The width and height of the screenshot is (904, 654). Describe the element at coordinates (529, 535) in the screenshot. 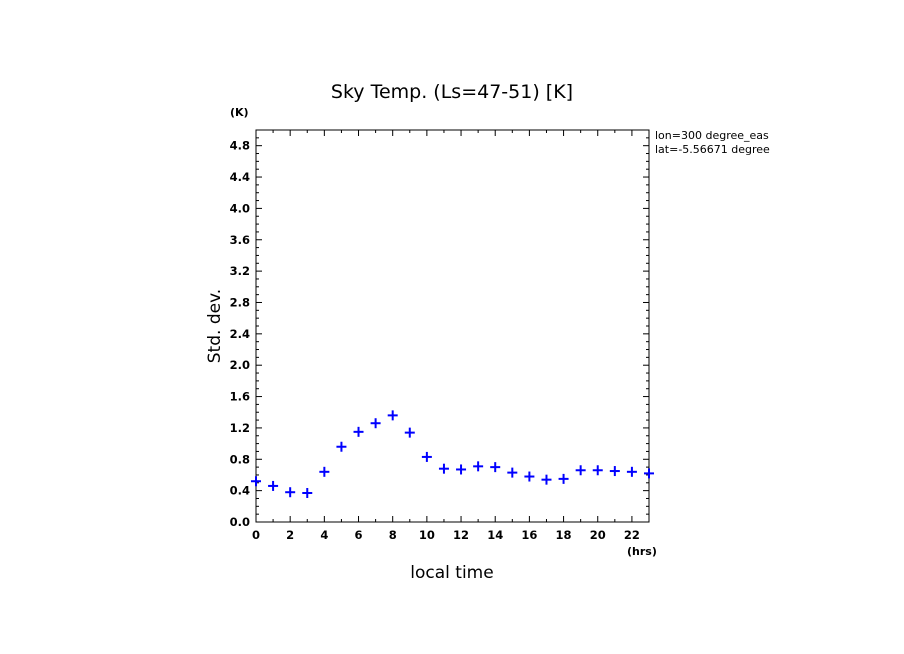

I see `x-tick-label: 16` at that location.